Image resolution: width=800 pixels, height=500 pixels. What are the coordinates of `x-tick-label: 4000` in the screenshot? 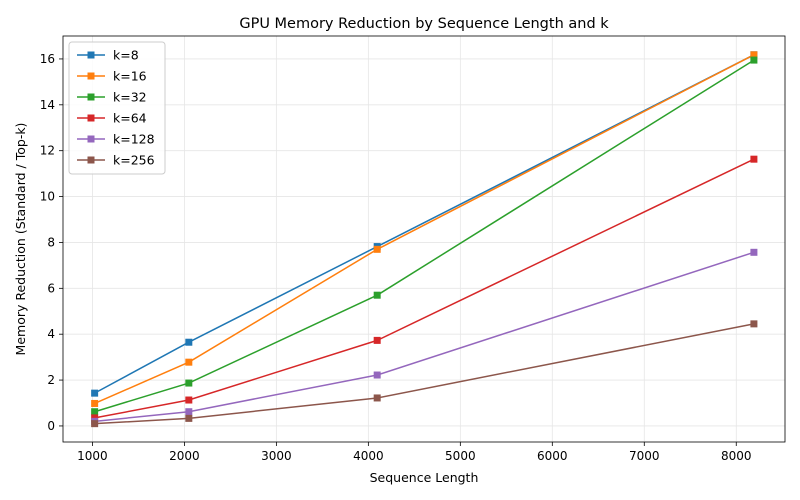 It's located at (368, 456).